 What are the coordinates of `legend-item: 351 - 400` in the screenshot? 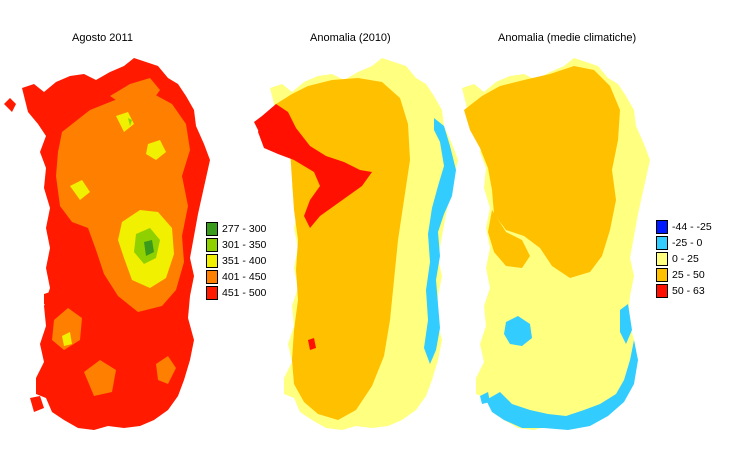 It's located at (236, 261).